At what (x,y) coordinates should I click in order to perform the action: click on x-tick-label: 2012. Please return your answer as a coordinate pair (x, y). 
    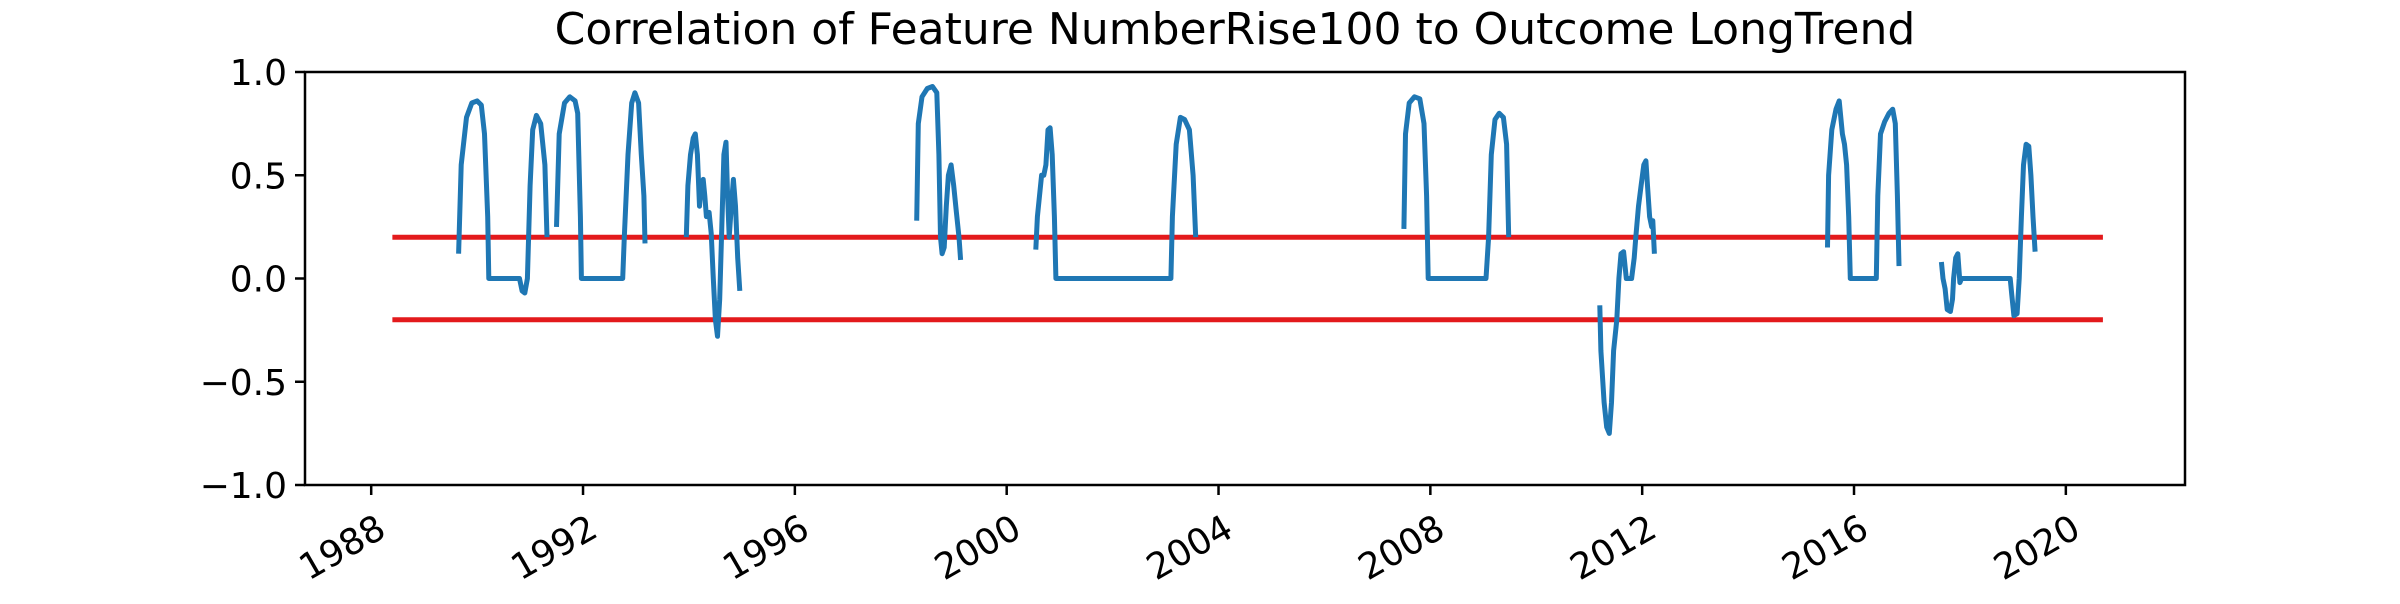
    Looking at the image, I should click on (1614, 547).